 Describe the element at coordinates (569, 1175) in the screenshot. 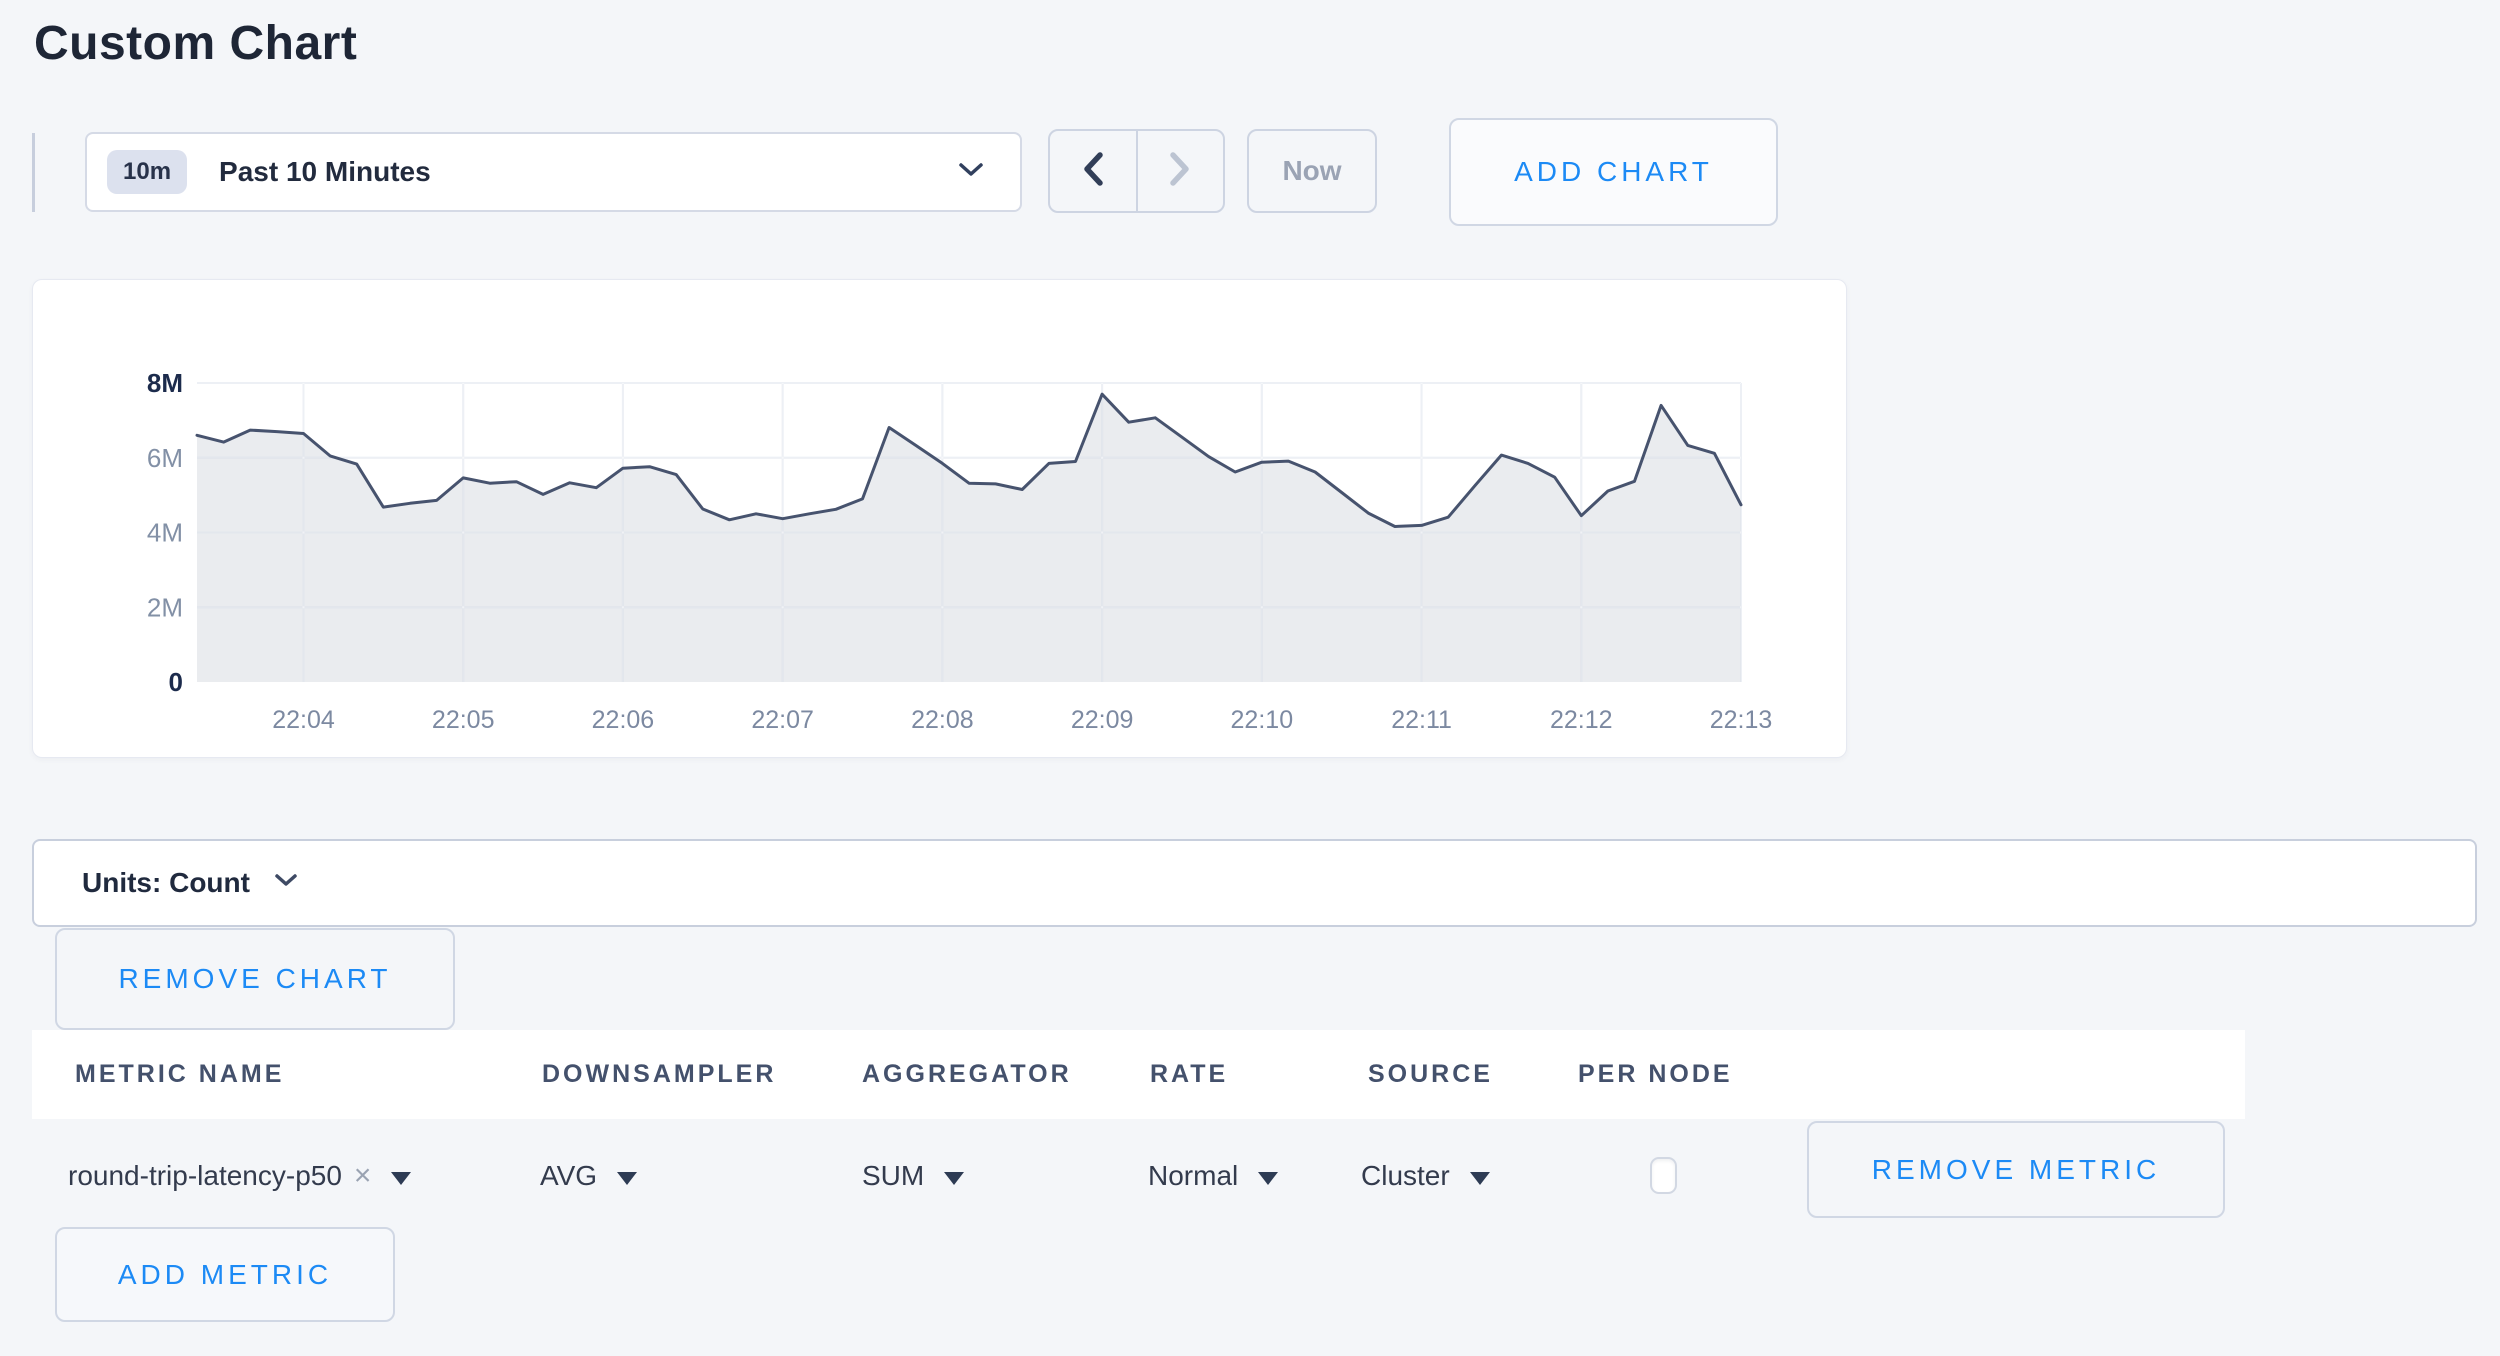

I see `downsampler-value: AVG` at that location.